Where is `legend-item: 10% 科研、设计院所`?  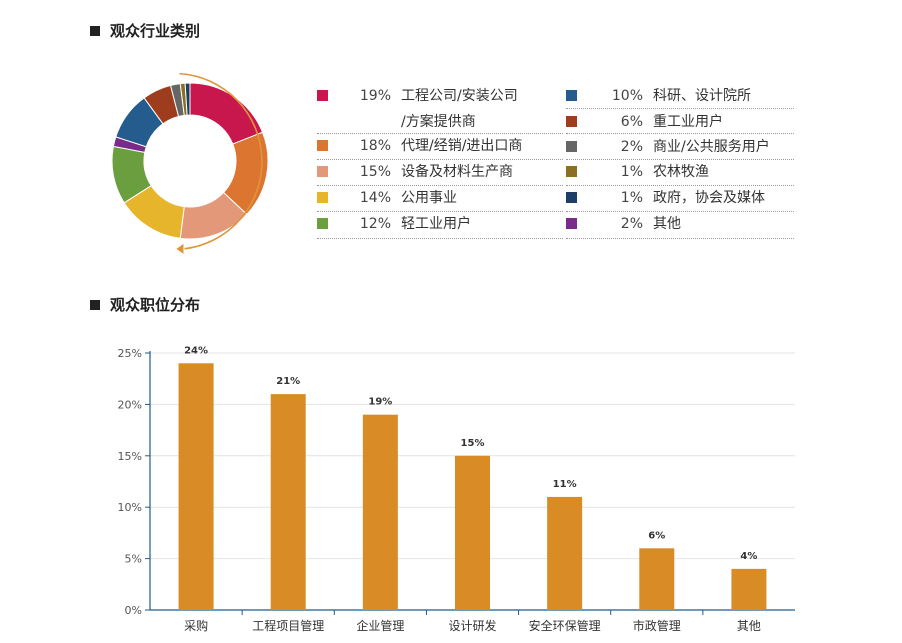 legend-item: 10% 科研、设计院所 is located at coordinates (658, 96).